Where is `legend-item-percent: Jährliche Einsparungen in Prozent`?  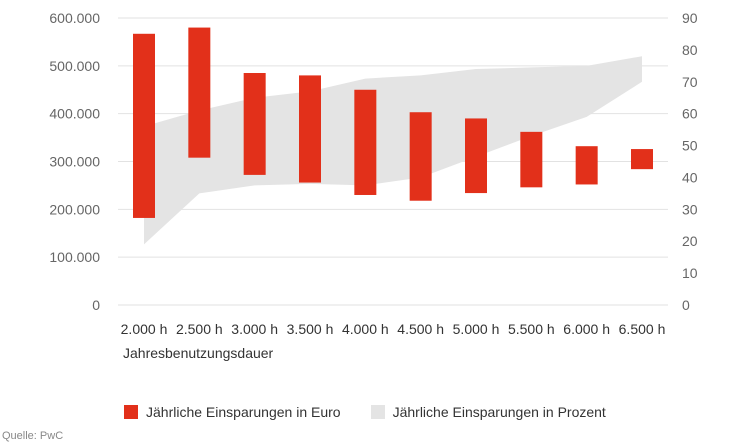 legend-item-percent: Jährliche Einsparungen in Prozent is located at coordinates (488, 412).